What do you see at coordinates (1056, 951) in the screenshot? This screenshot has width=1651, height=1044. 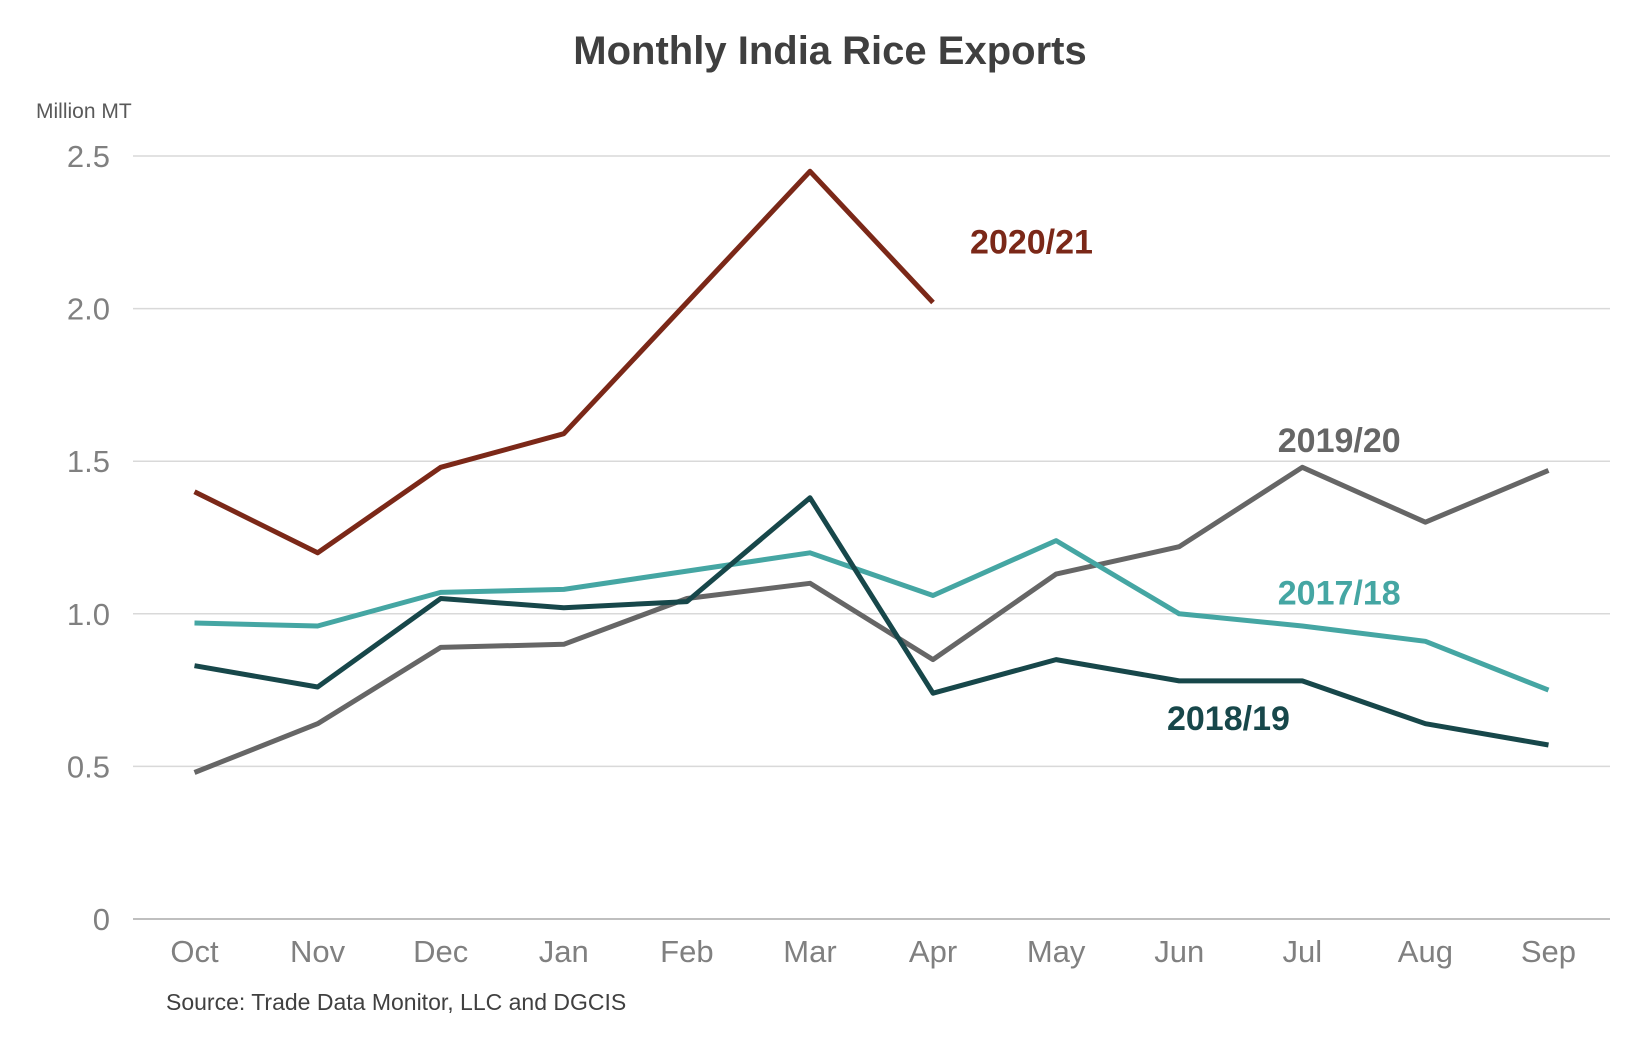 I see `x-tick-label-may: May` at bounding box center [1056, 951].